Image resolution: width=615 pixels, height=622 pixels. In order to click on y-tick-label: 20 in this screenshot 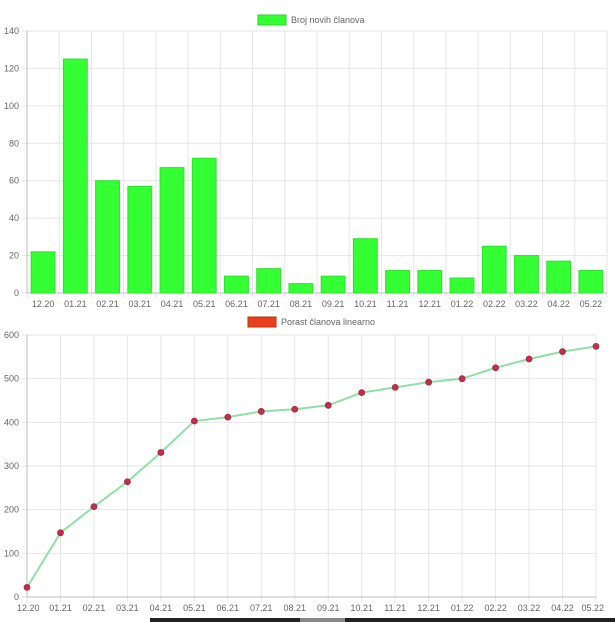, I will do `click(14, 256)`.